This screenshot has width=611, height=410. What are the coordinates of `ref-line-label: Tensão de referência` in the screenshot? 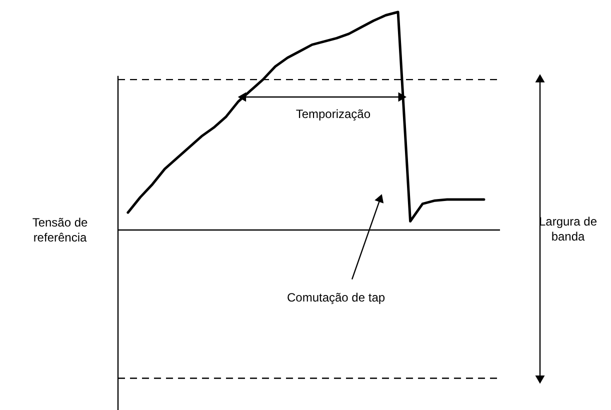 It's located at (60, 230).